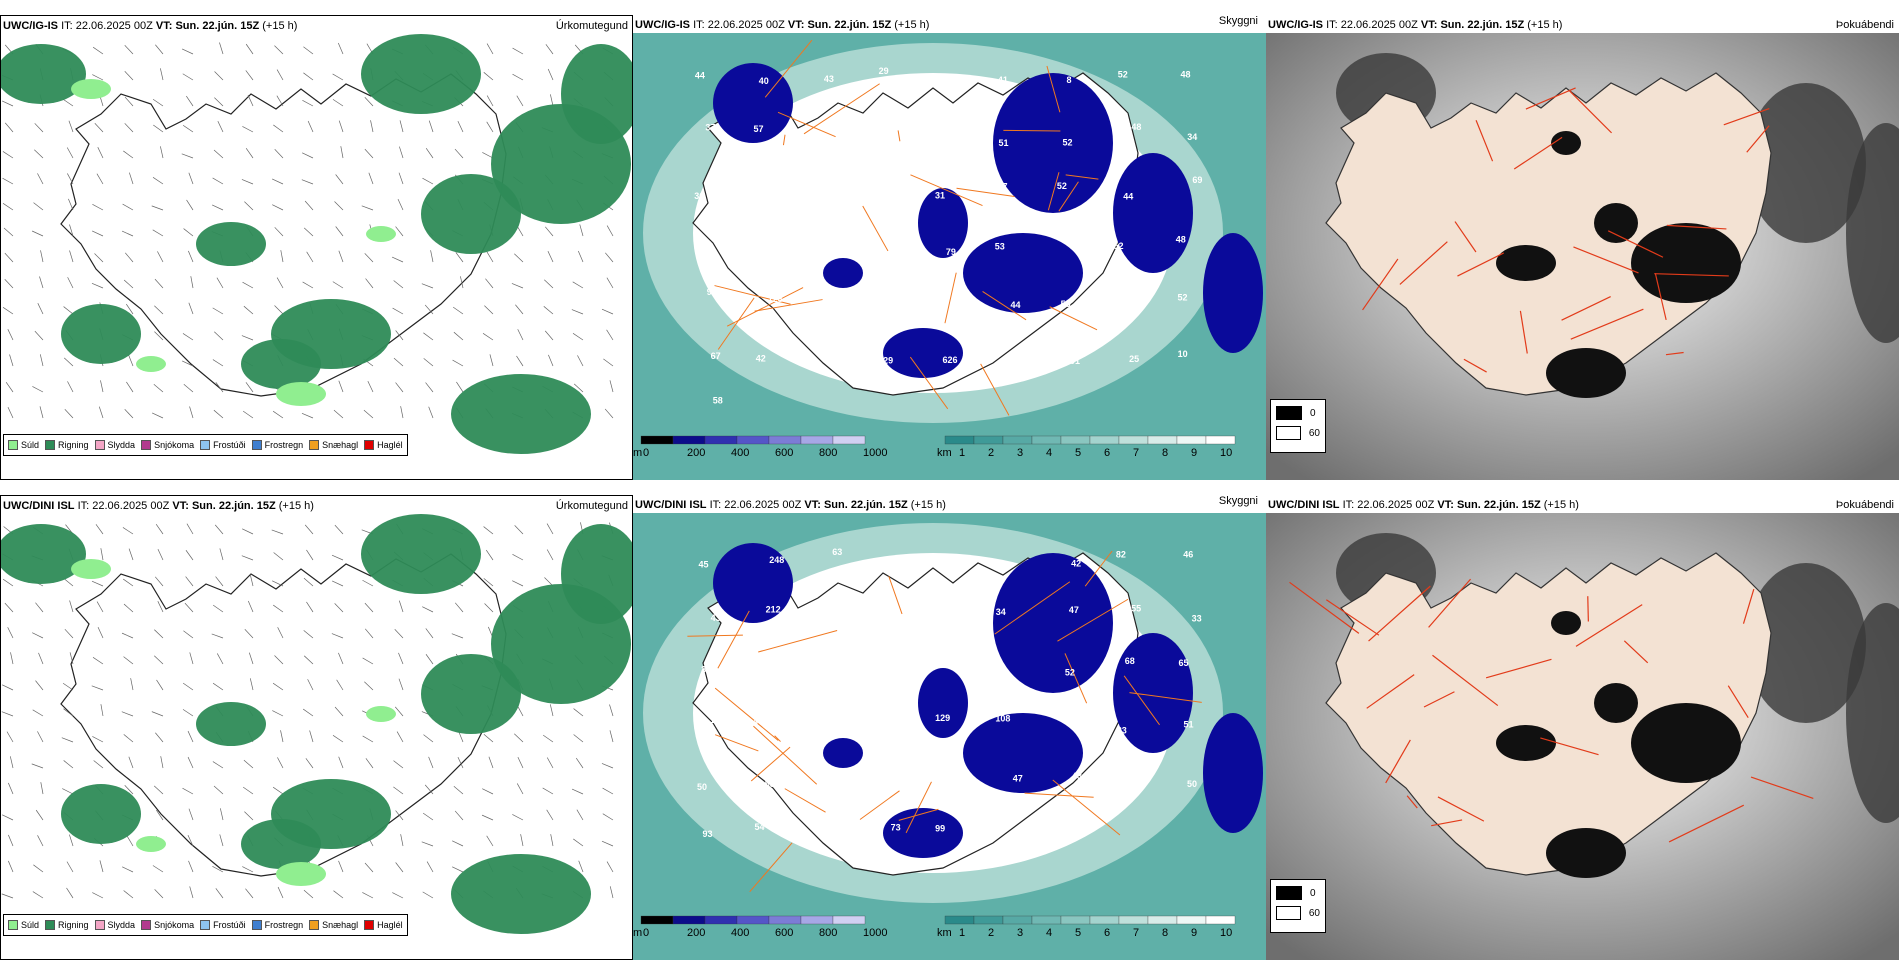 The image size is (1900, 960). What do you see at coordinates (772, 193) in the screenshot?
I see `ceiling-value-label: 30` at bounding box center [772, 193].